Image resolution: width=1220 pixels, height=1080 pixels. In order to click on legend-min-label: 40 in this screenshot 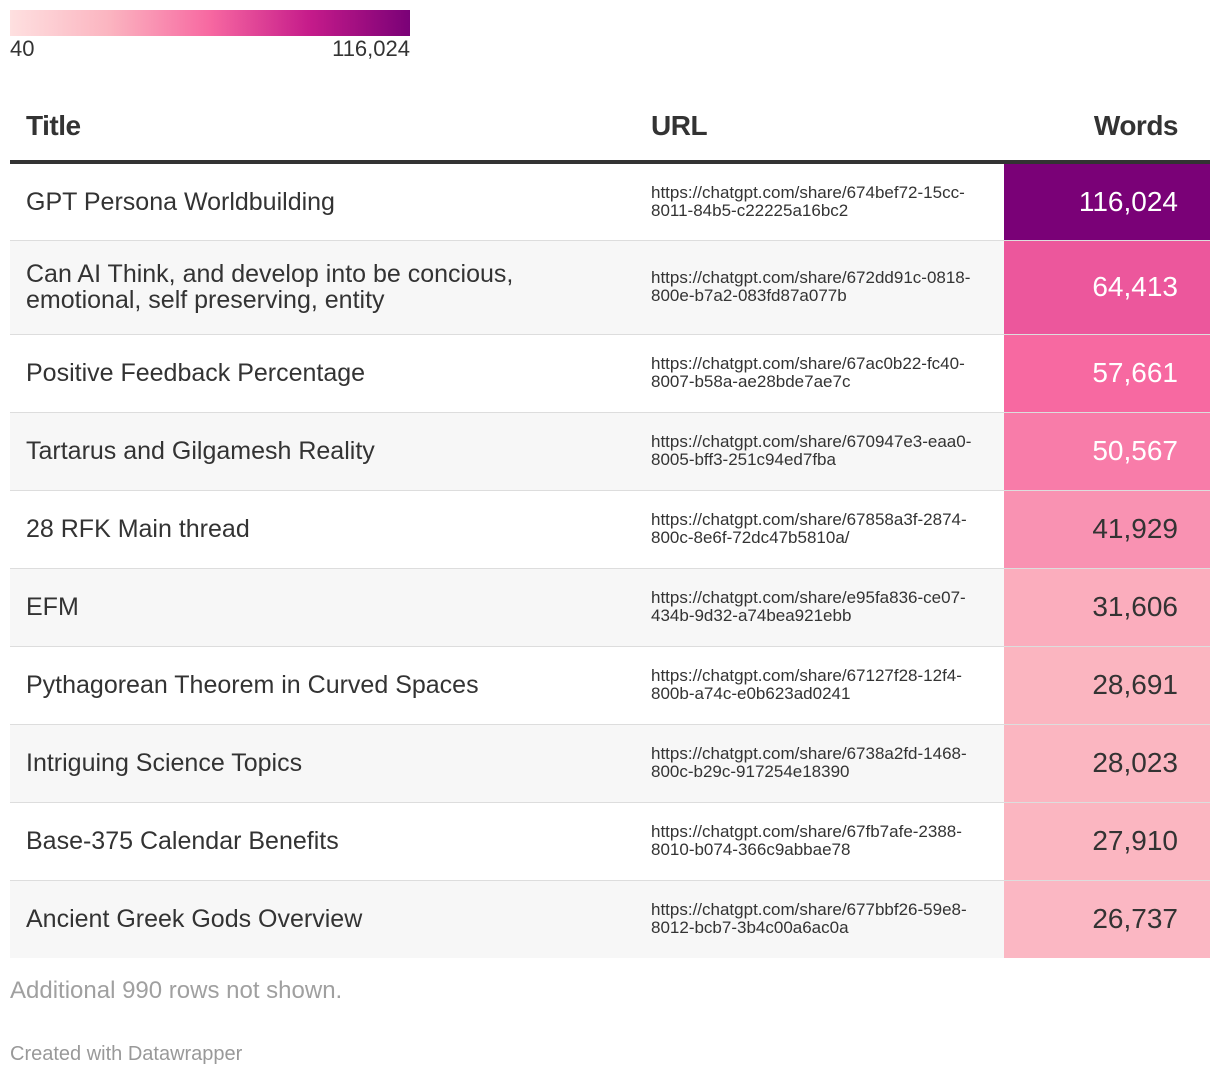, I will do `click(22, 48)`.